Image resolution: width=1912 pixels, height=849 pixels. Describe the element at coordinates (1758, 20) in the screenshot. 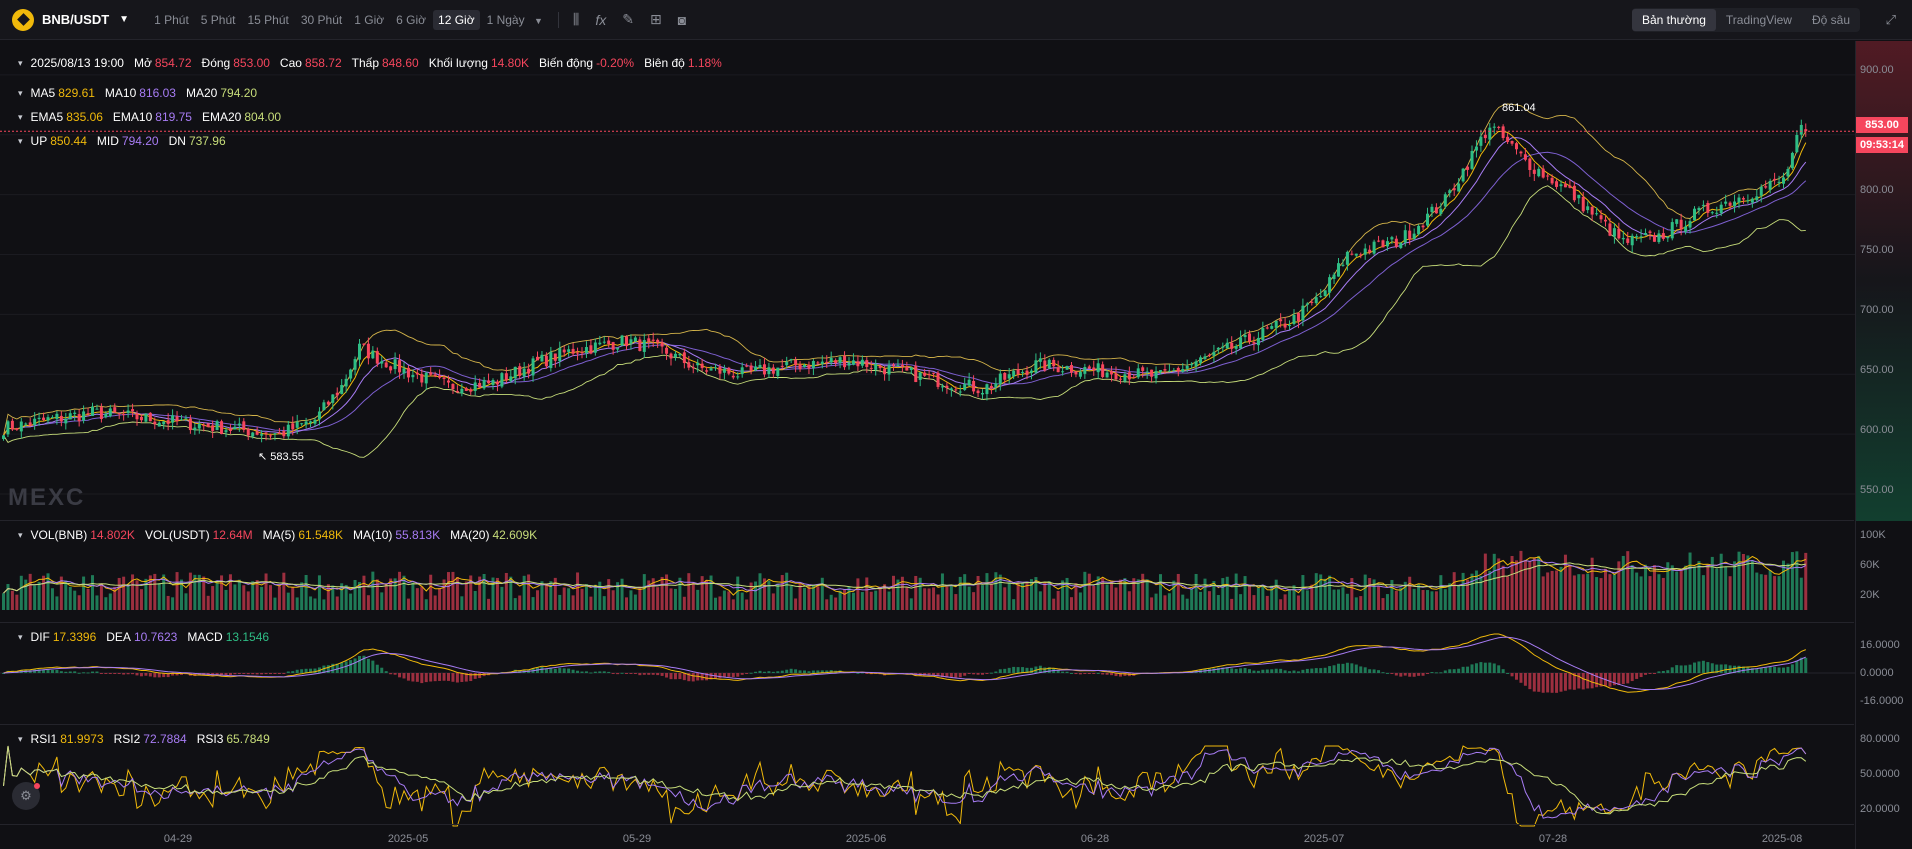

I see `view-tradingview: TradingView` at that location.